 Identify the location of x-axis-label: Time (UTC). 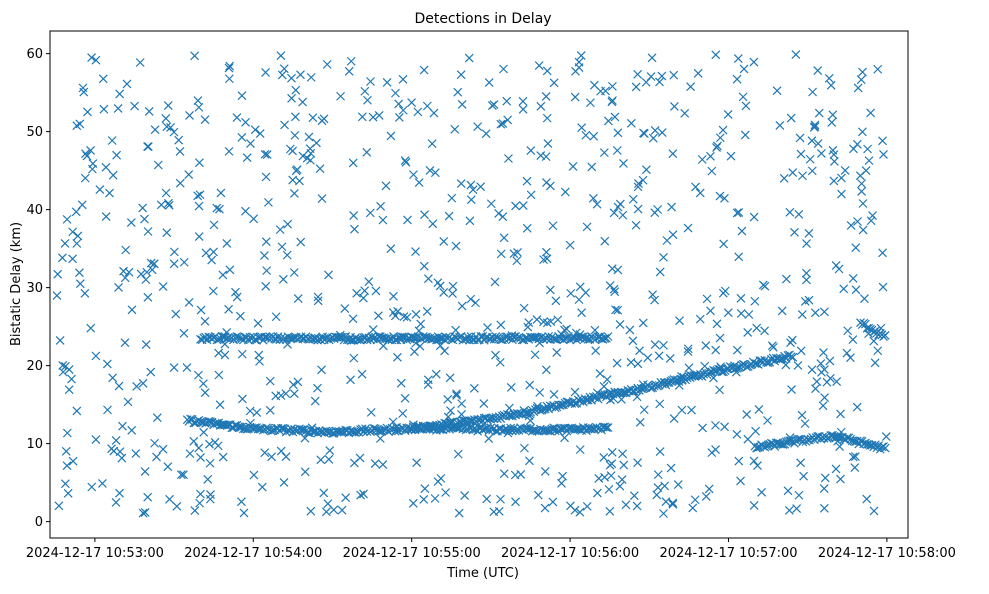
(482, 573).